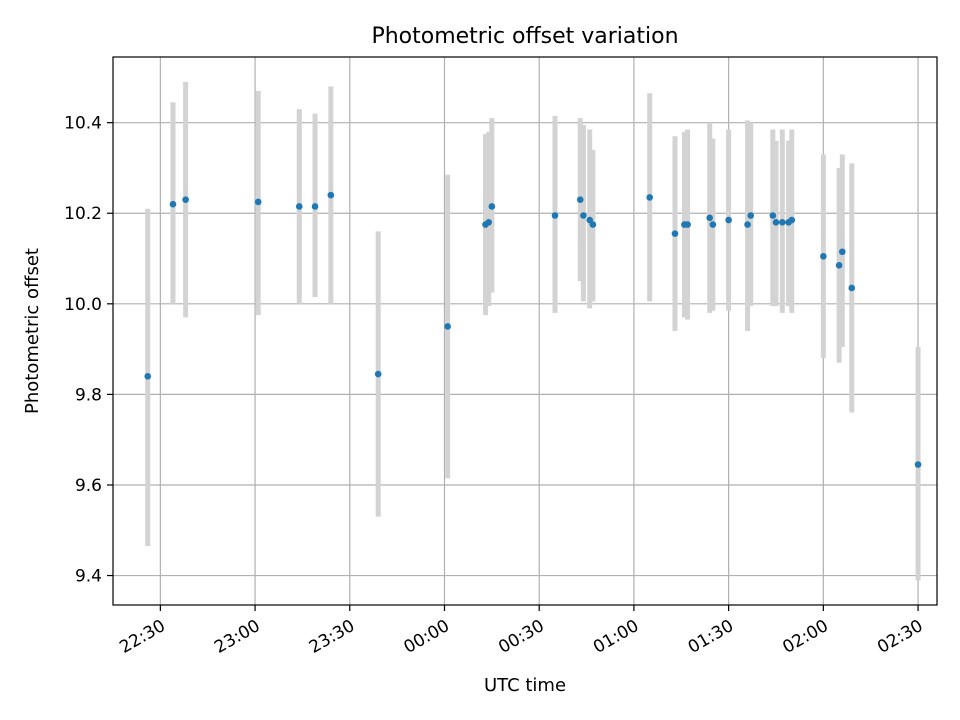 This screenshot has width=960, height=720. Describe the element at coordinates (525, 685) in the screenshot. I see `x-axis-label: UTC time` at that location.